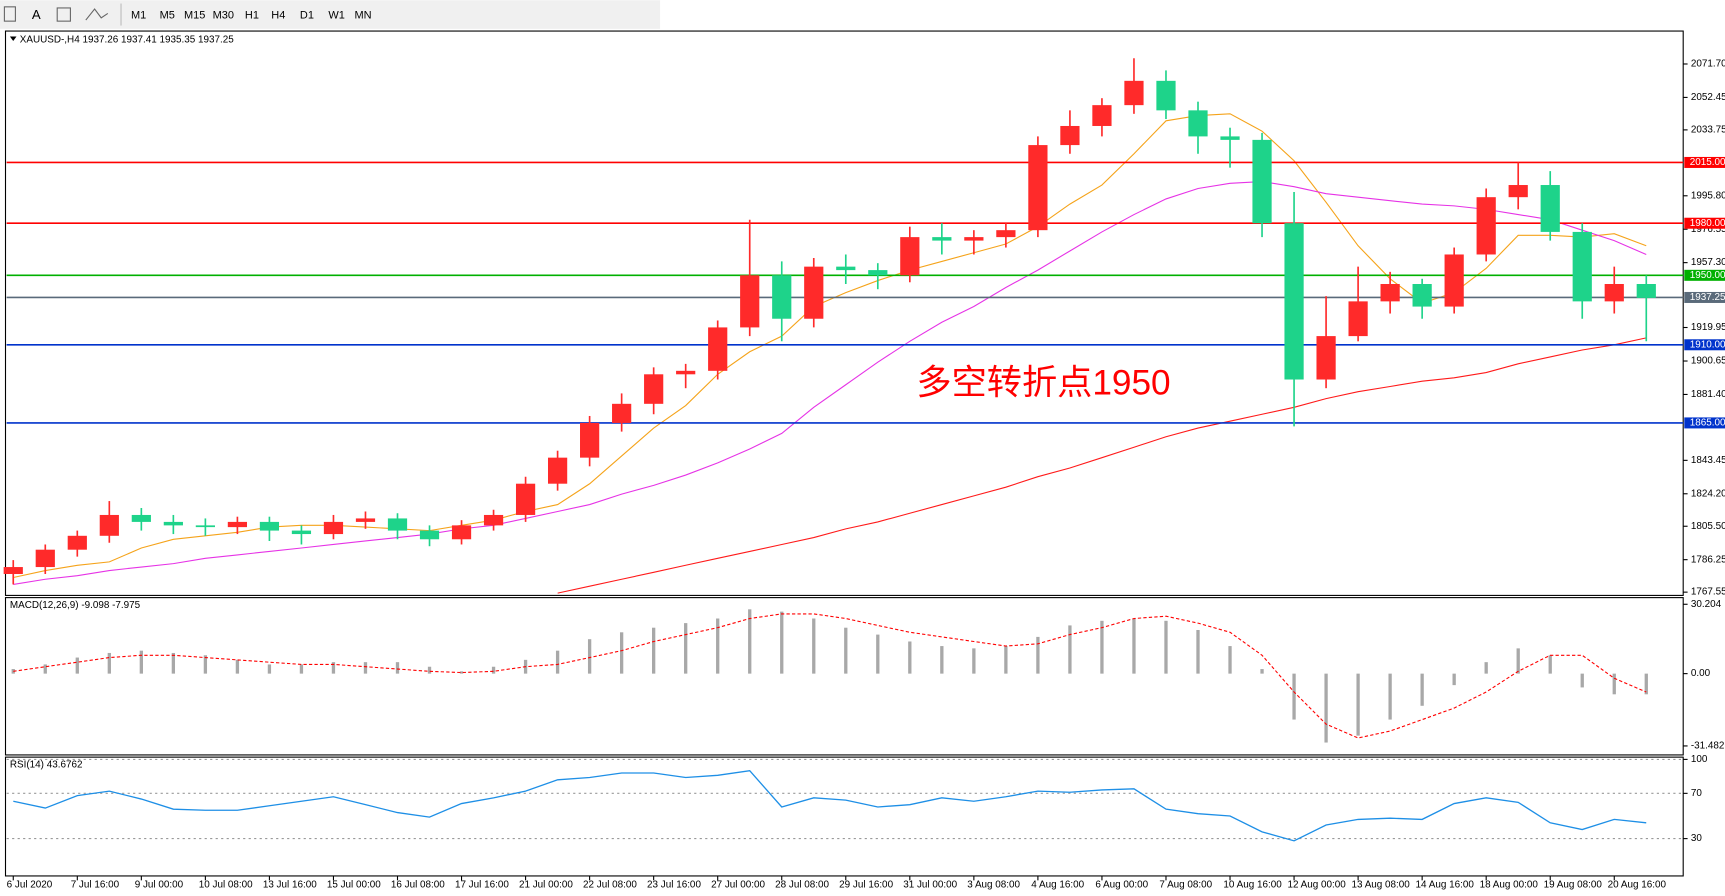  Describe the element at coordinates (1707, 344) in the screenshot. I see `price-level-label: 1910.00` at that location.